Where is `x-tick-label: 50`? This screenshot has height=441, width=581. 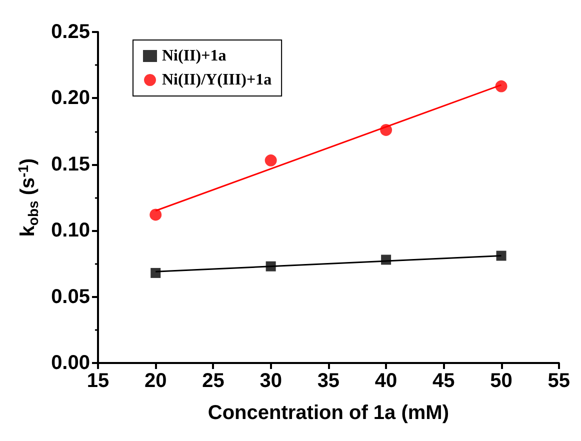
x-tick-label: 50 is located at coordinates (501, 381).